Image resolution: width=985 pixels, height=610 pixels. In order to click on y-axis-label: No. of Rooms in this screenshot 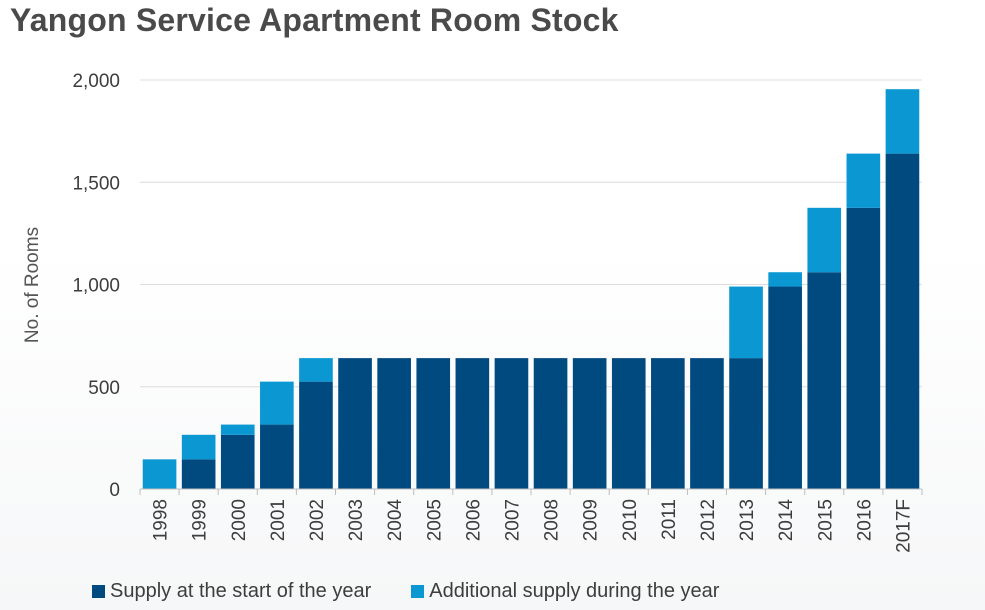, I will do `click(32, 285)`.